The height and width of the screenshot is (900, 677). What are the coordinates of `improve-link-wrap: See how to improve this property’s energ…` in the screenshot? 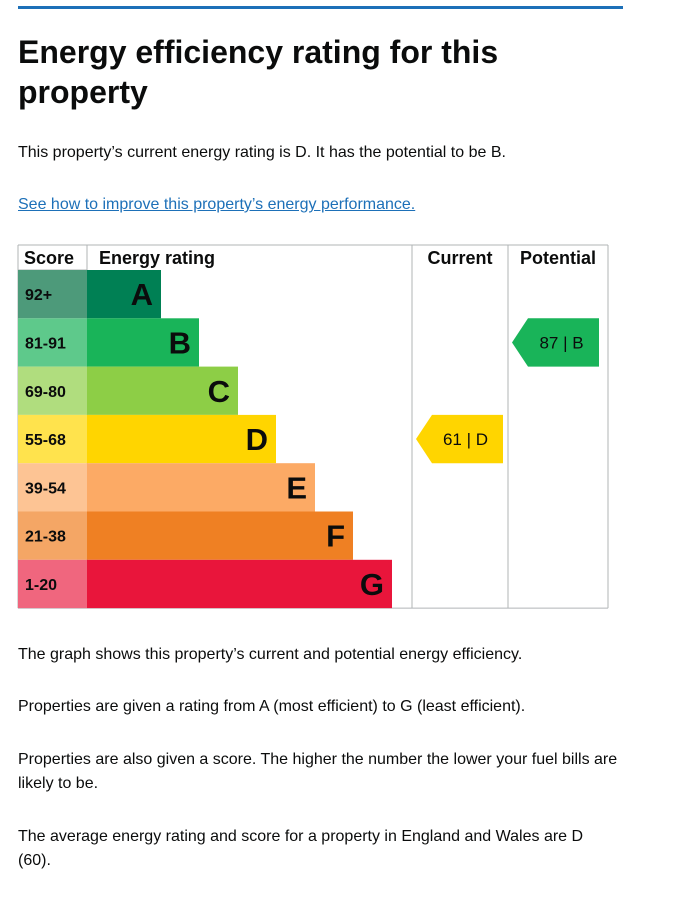 It's located at (328, 205).